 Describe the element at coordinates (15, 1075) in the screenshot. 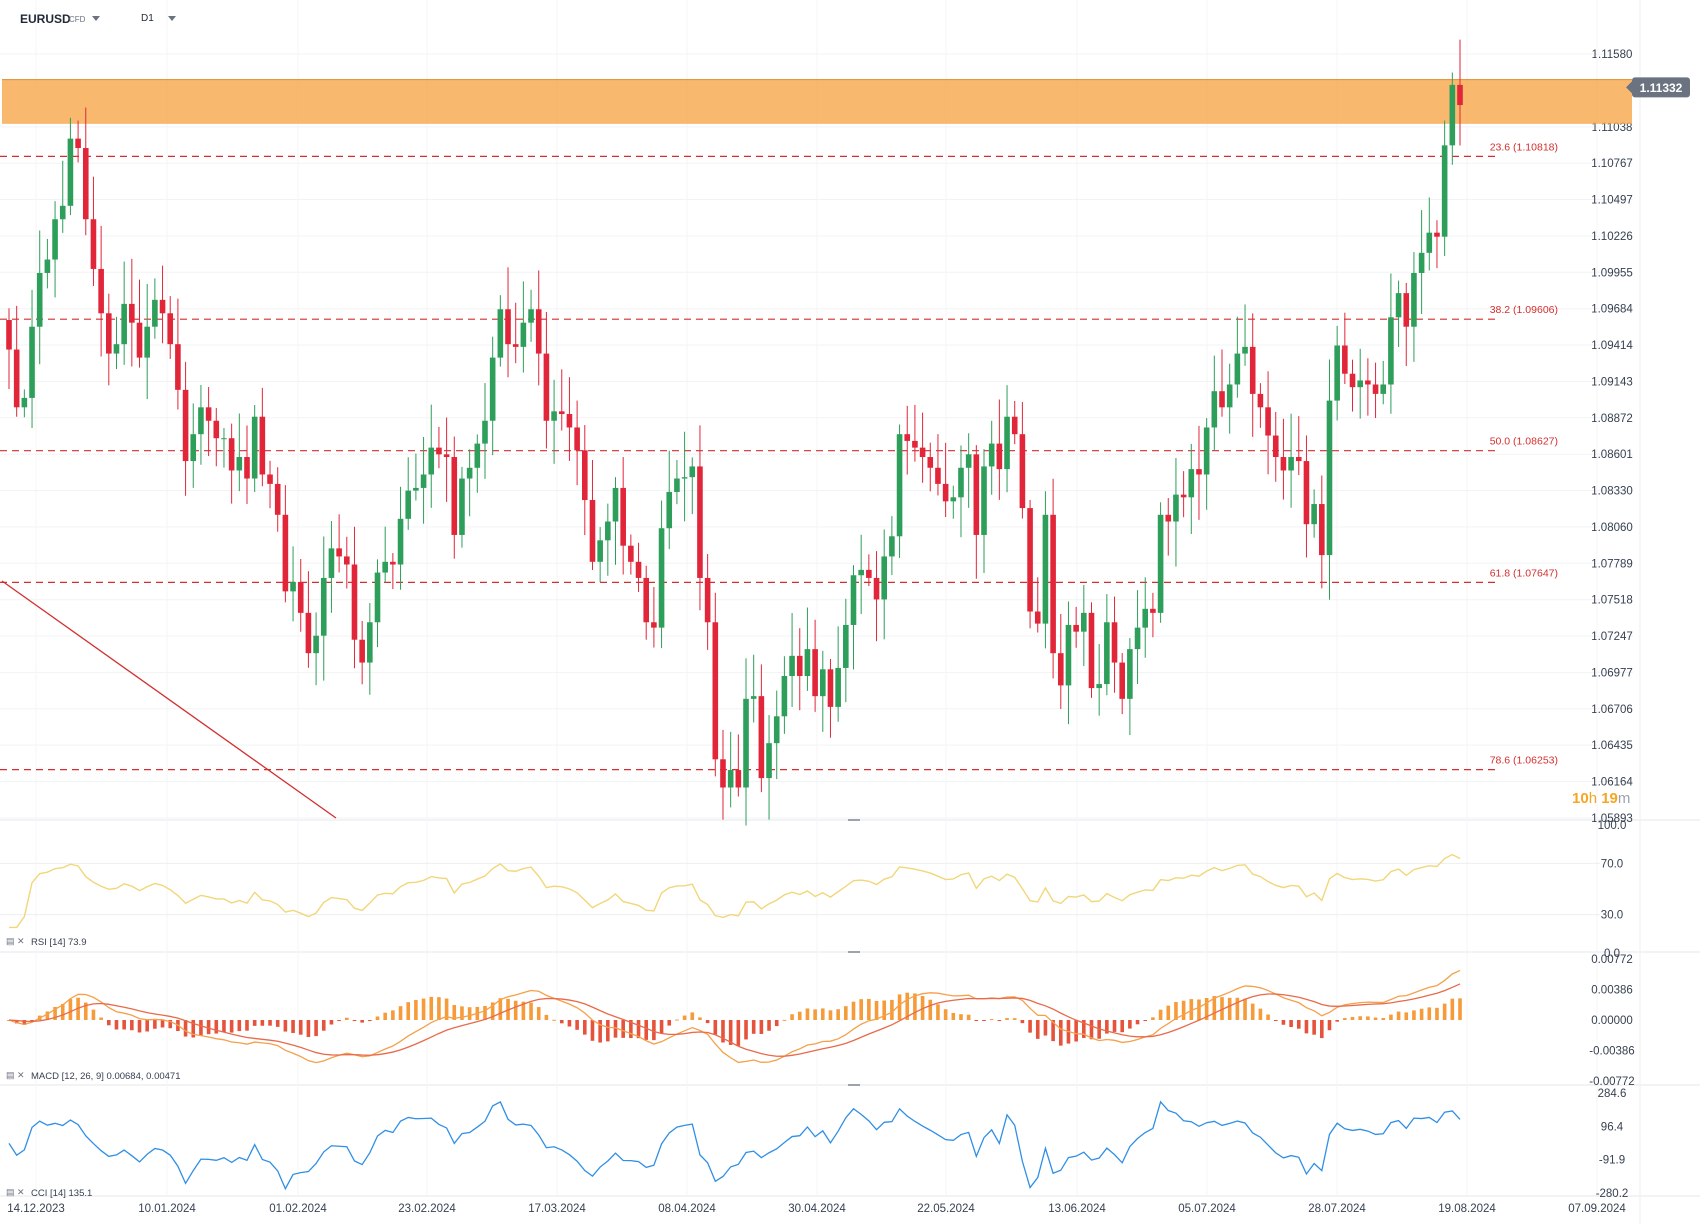

I see `macd-settings-icon: ▤ ✕` at that location.